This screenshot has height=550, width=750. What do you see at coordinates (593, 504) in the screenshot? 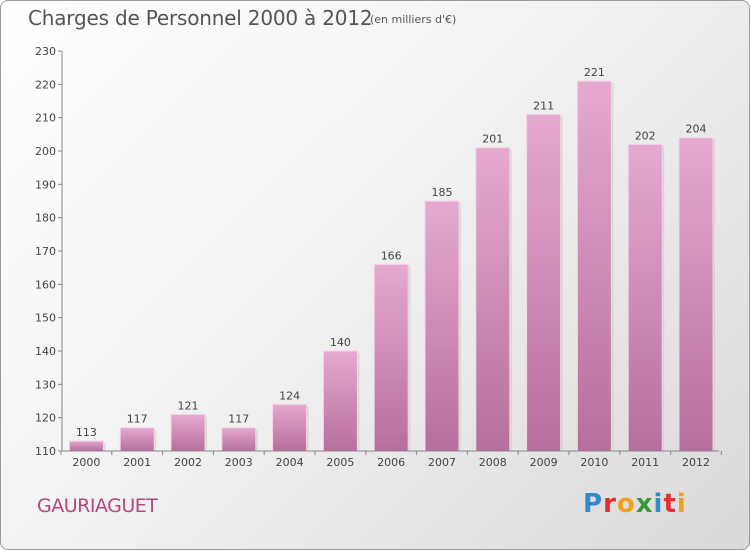
I see `logo-letter: P` at bounding box center [593, 504].